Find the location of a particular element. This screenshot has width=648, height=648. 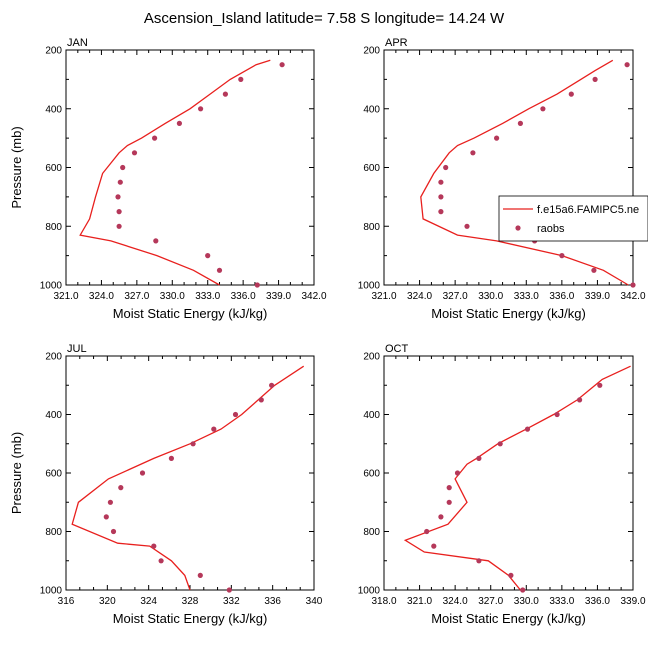

x-tick-label: 321.0 is located at coordinates (383, 296).